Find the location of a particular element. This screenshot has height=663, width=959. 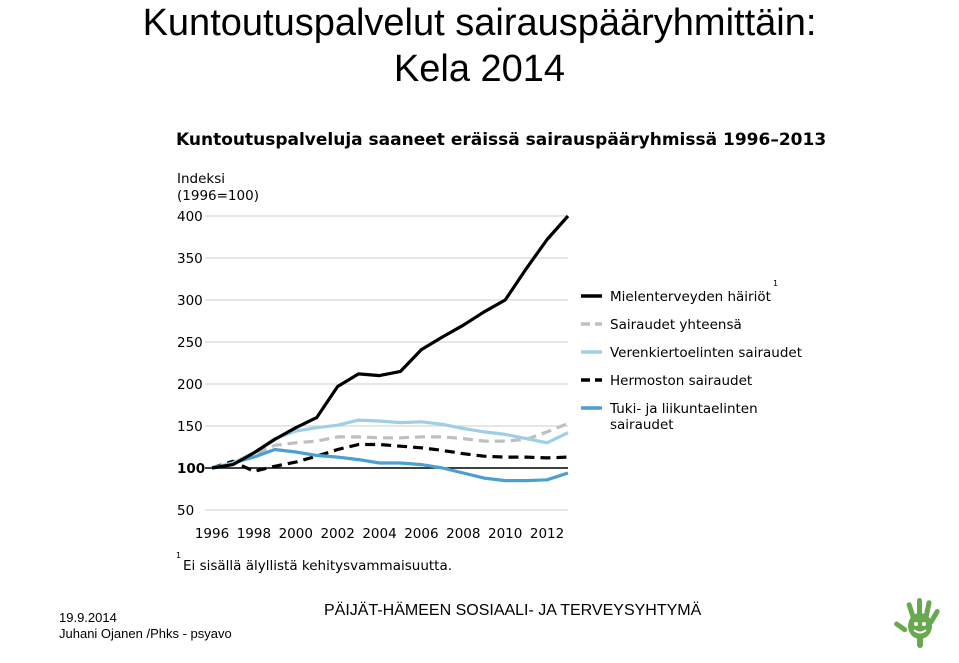

y-axis-label-line-2: (1996=100) is located at coordinates (218, 196).